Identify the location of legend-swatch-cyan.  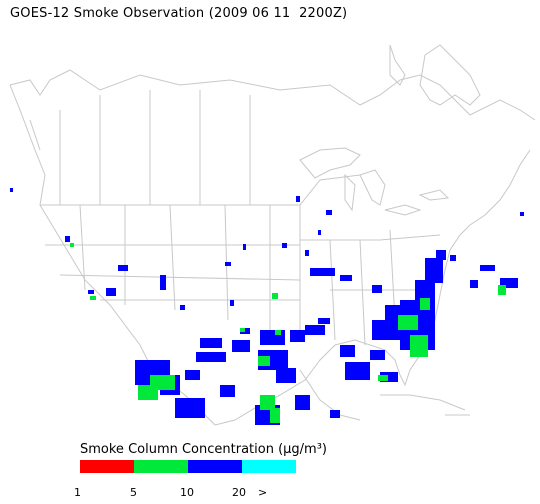
(269, 466).